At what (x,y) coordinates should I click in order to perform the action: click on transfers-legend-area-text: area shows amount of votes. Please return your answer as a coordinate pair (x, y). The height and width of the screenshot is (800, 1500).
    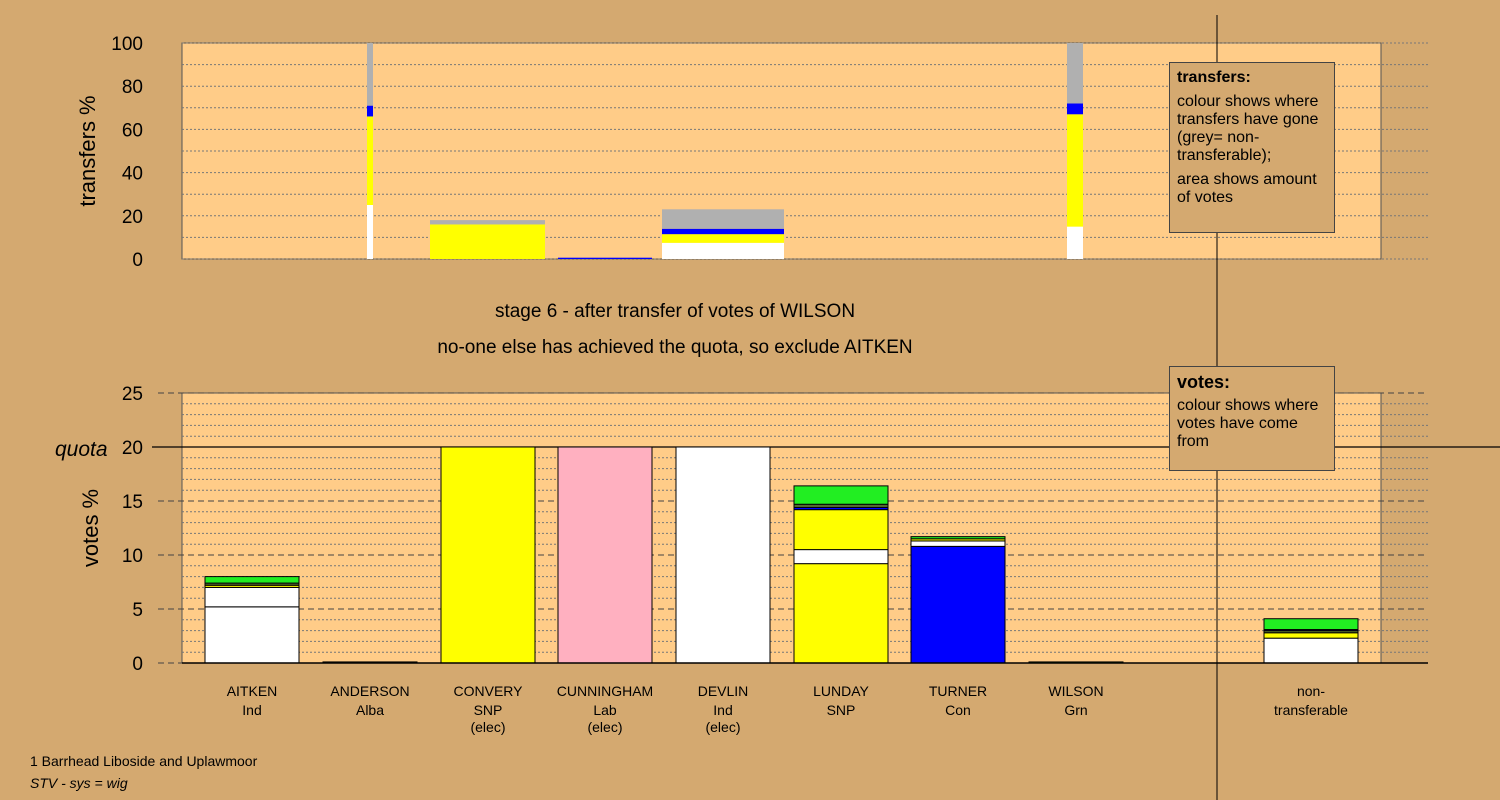
    Looking at the image, I should click on (1247, 188).